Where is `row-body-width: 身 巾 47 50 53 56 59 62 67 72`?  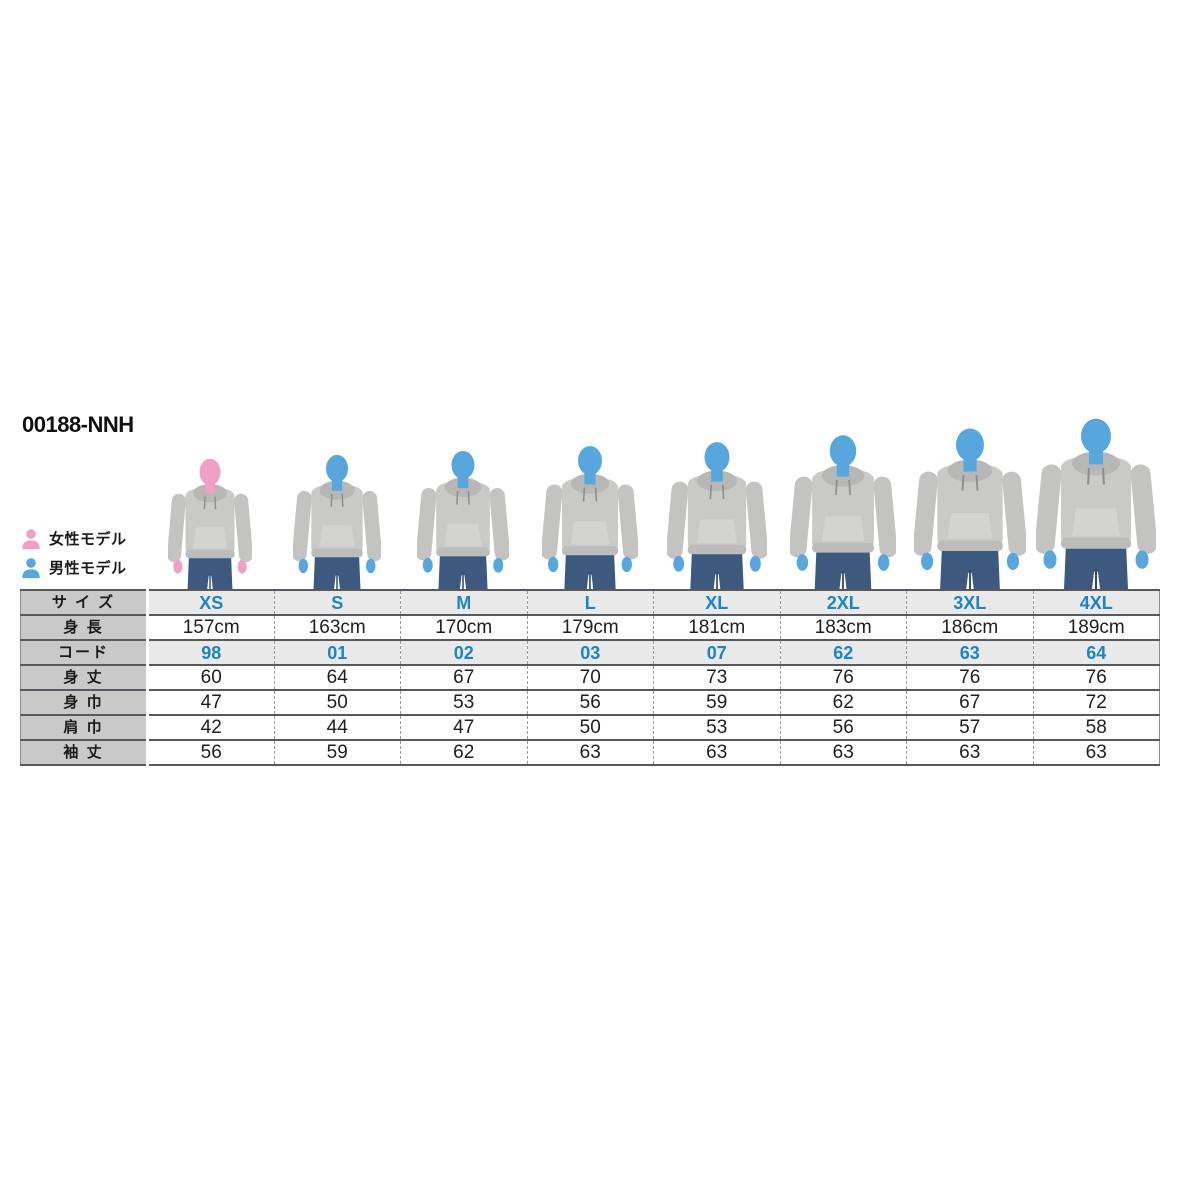 row-body-width: 身 巾 47 50 53 56 59 62 67 72 is located at coordinates (590, 702).